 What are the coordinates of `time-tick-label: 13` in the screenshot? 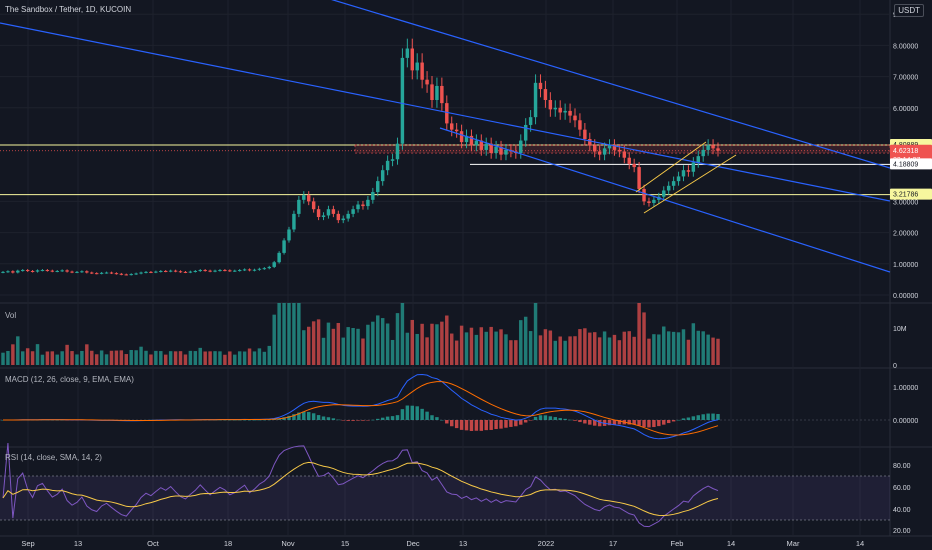 It's located at (78, 543).